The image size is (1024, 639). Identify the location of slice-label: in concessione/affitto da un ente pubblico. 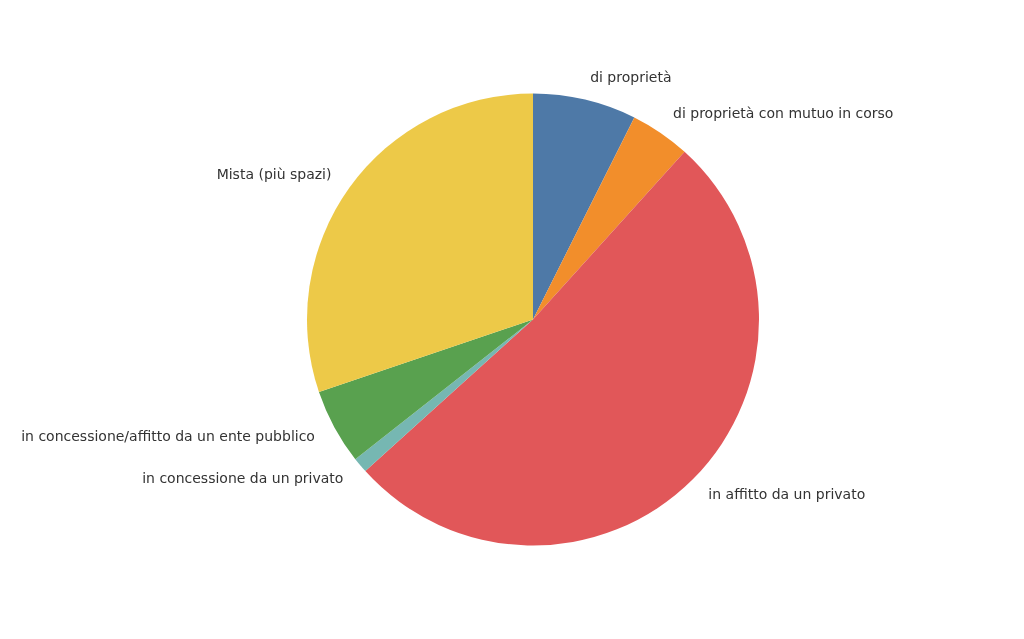
(168, 436).